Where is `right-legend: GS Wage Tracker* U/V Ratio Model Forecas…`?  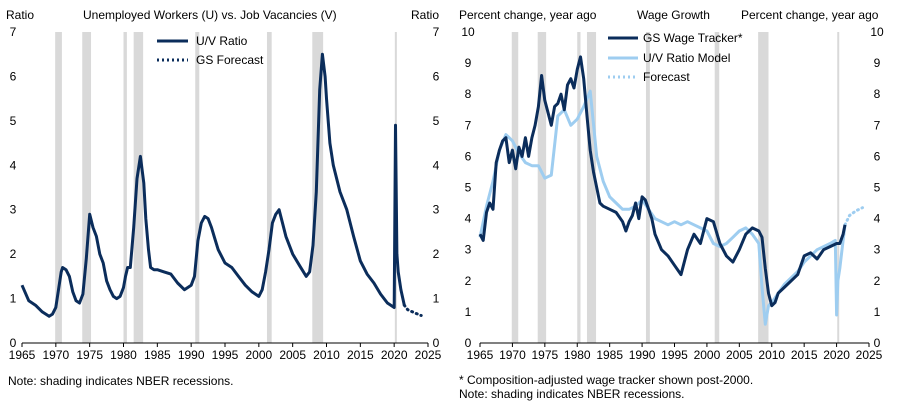 right-legend: GS Wage Tracker* U/V Ratio Model Forecas… is located at coordinates (675, 57).